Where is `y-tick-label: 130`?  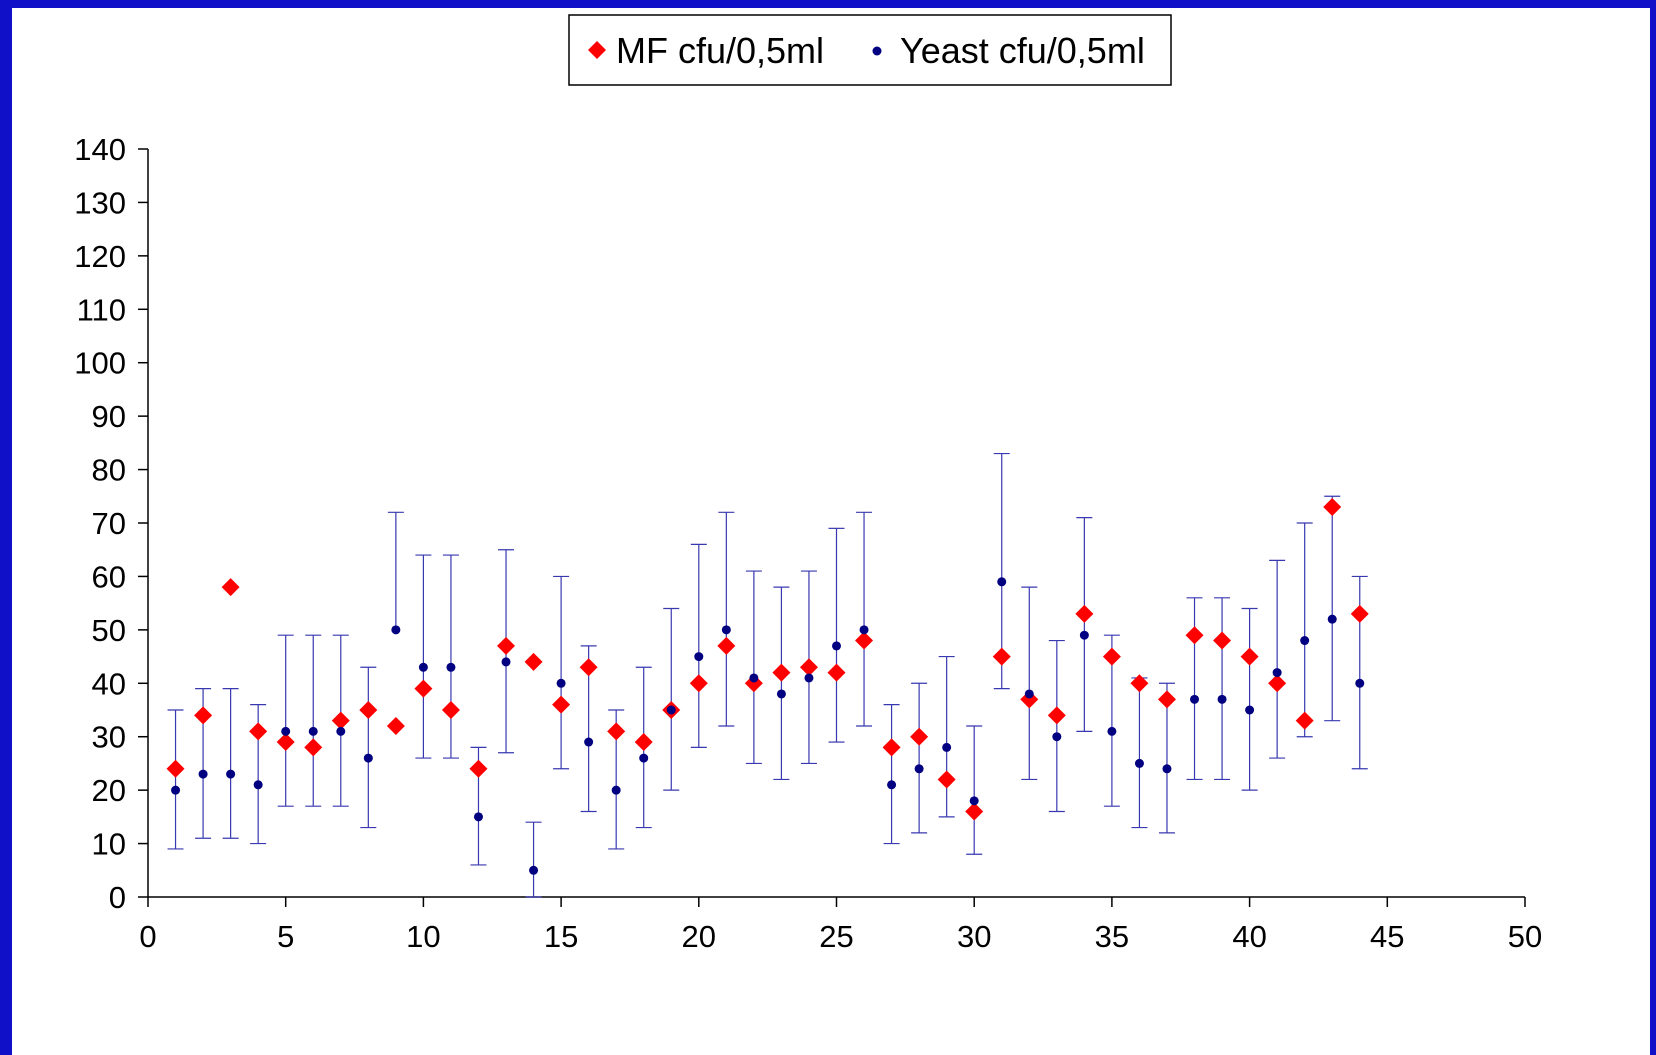
y-tick-label: 130 is located at coordinates (100, 202).